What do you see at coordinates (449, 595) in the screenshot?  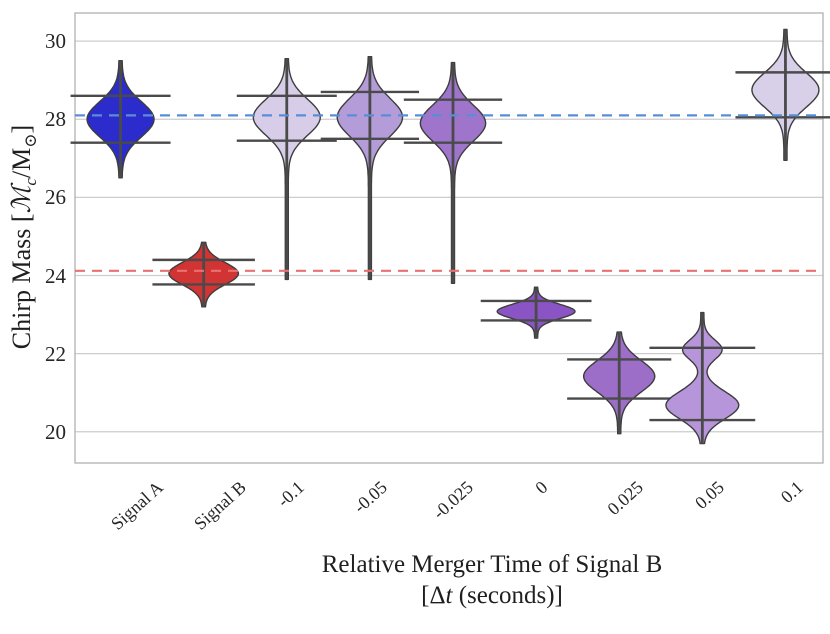 I see `delta-t-symbol: t` at bounding box center [449, 595].